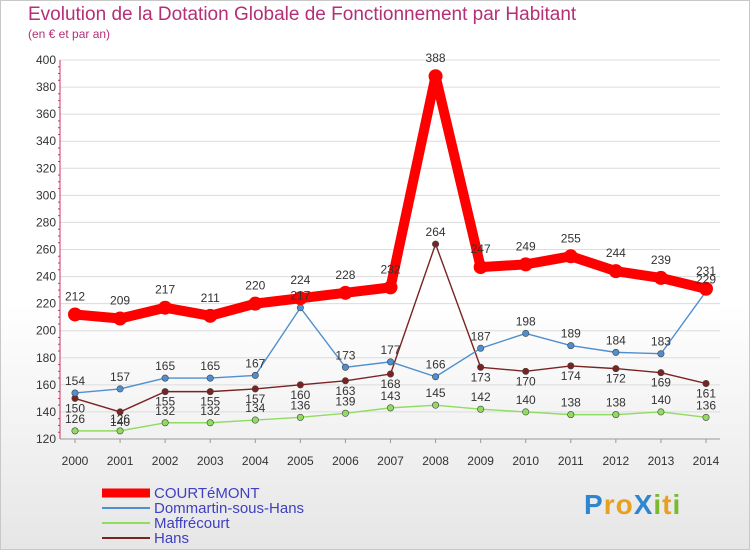 This screenshot has width=750, height=550. Describe the element at coordinates (571, 461) in the screenshot. I see `x-tick-label: 2011` at that location.